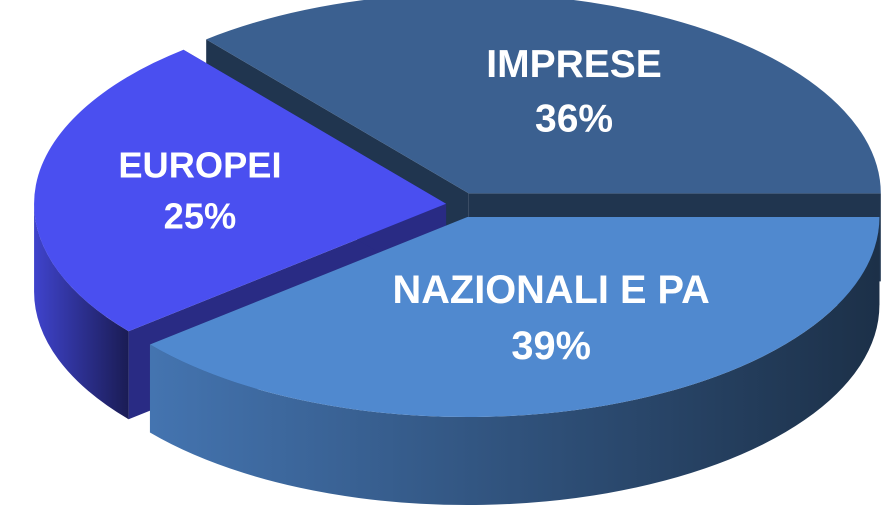  What do you see at coordinates (551, 346) in the screenshot?
I see `slice-value-label: 39%` at bounding box center [551, 346].